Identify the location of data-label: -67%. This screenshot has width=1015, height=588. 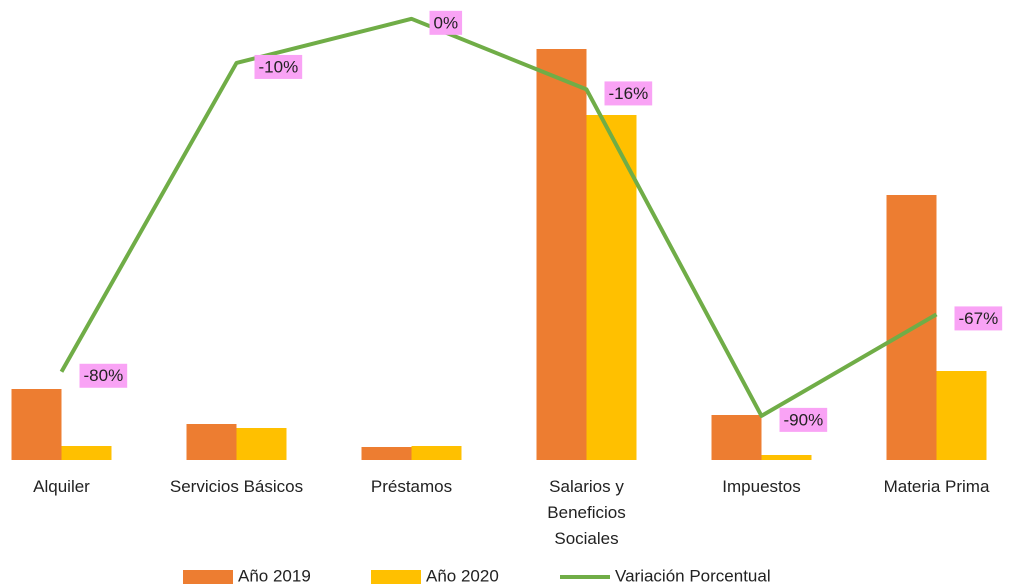
(979, 318).